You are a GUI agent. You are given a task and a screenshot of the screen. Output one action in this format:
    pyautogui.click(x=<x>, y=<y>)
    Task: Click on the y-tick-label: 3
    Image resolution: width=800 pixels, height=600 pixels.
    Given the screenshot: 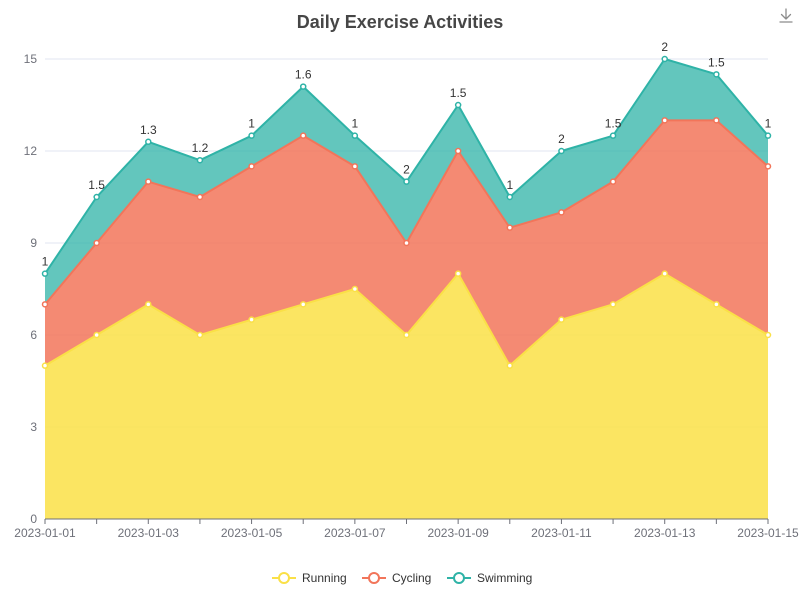 What is the action you would take?
    pyautogui.click(x=33, y=427)
    